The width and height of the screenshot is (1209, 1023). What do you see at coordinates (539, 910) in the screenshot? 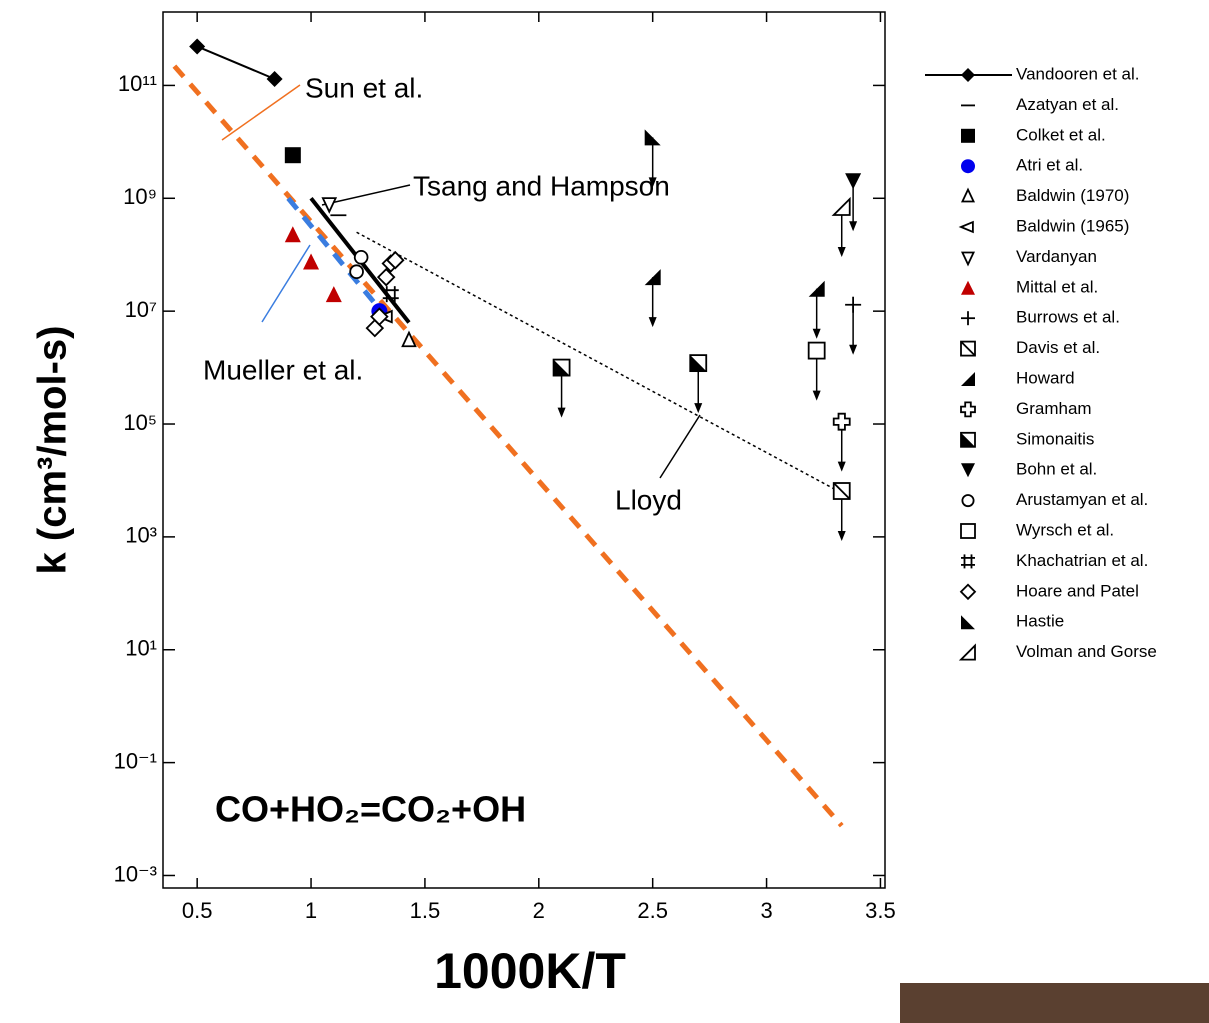
I see `x-tick-label: 2` at bounding box center [539, 910].